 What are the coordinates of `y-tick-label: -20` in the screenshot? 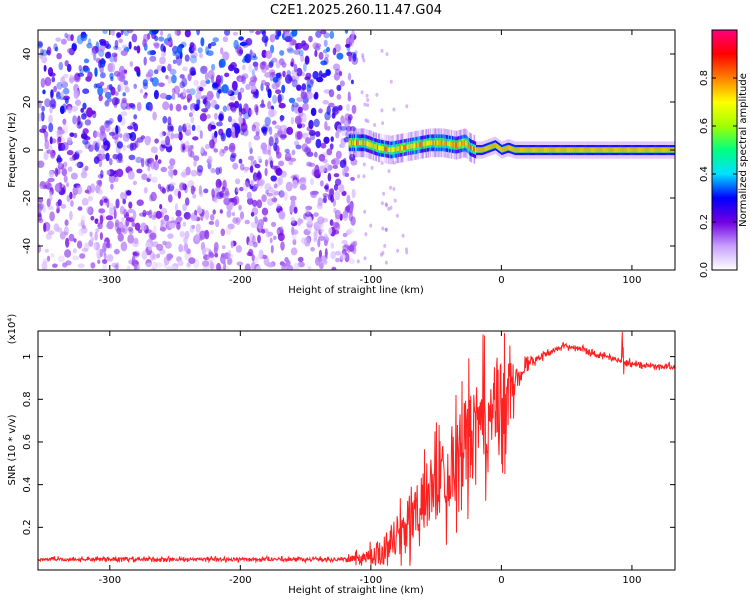 It's located at (27, 198).